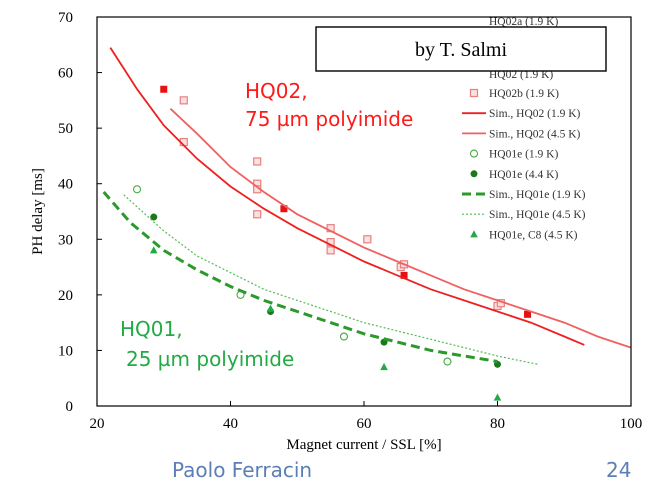 Image resolution: width=652 pixels, height=489 pixels. Describe the element at coordinates (537, 215) in the screenshot. I see `legend-label: Sim., HQ01e (4.5 K)` at that location.